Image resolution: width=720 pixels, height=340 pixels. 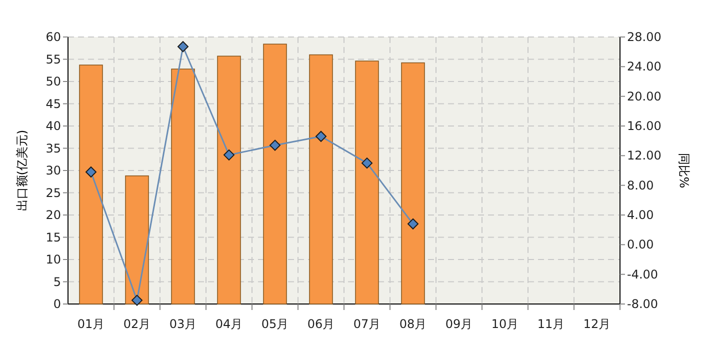 I want to click on y2-tick-label: 0.00, so click(x=640, y=245).